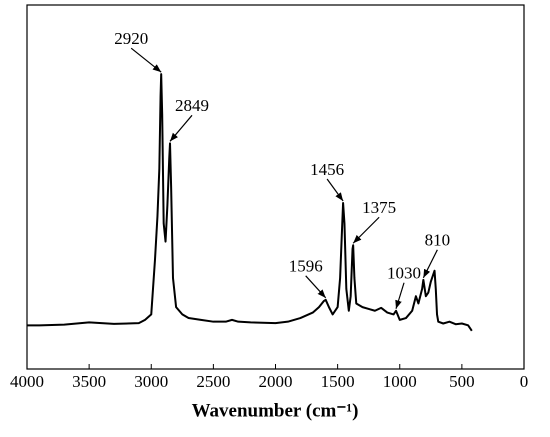 This screenshot has width=550, height=437. I want to click on x-tick-label: 2000, so click(276, 381).